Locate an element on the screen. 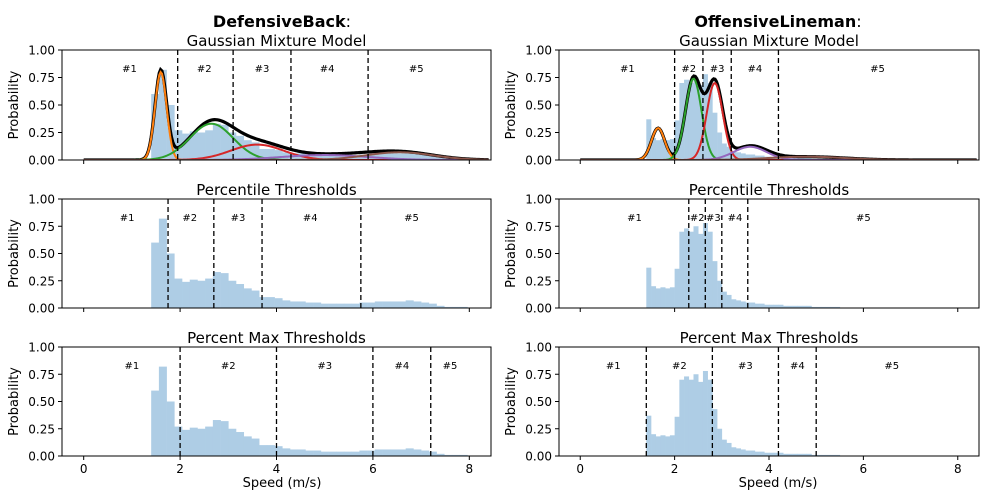 This screenshot has width=981, height=490. column-title-suffix: : is located at coordinates (858, 21).